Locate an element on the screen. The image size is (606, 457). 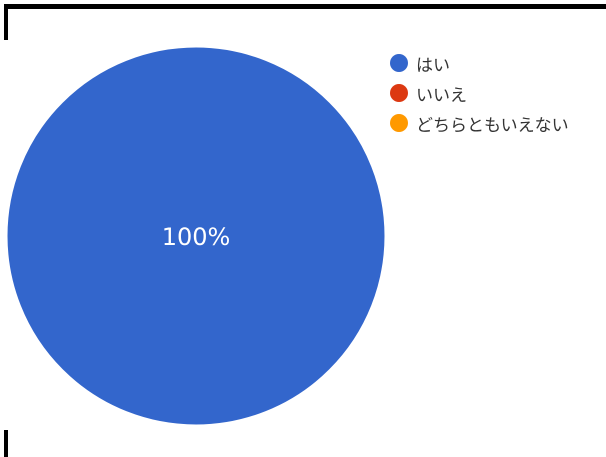
frame-left-border-lower is located at coordinates (6, 443).